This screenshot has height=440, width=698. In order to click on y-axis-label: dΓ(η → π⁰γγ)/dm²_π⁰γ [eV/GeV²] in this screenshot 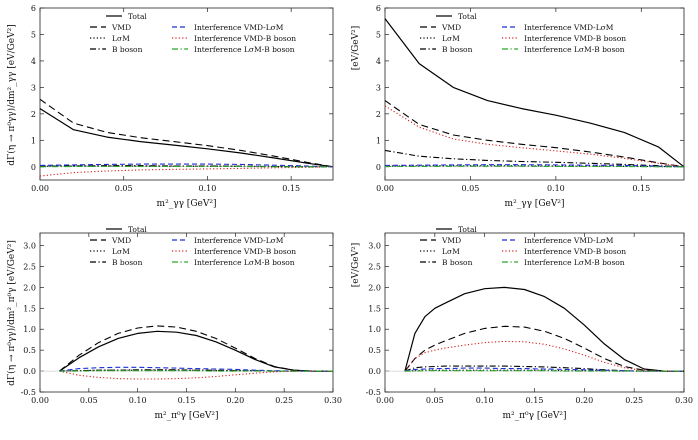, I will do `click(11, 313)`.